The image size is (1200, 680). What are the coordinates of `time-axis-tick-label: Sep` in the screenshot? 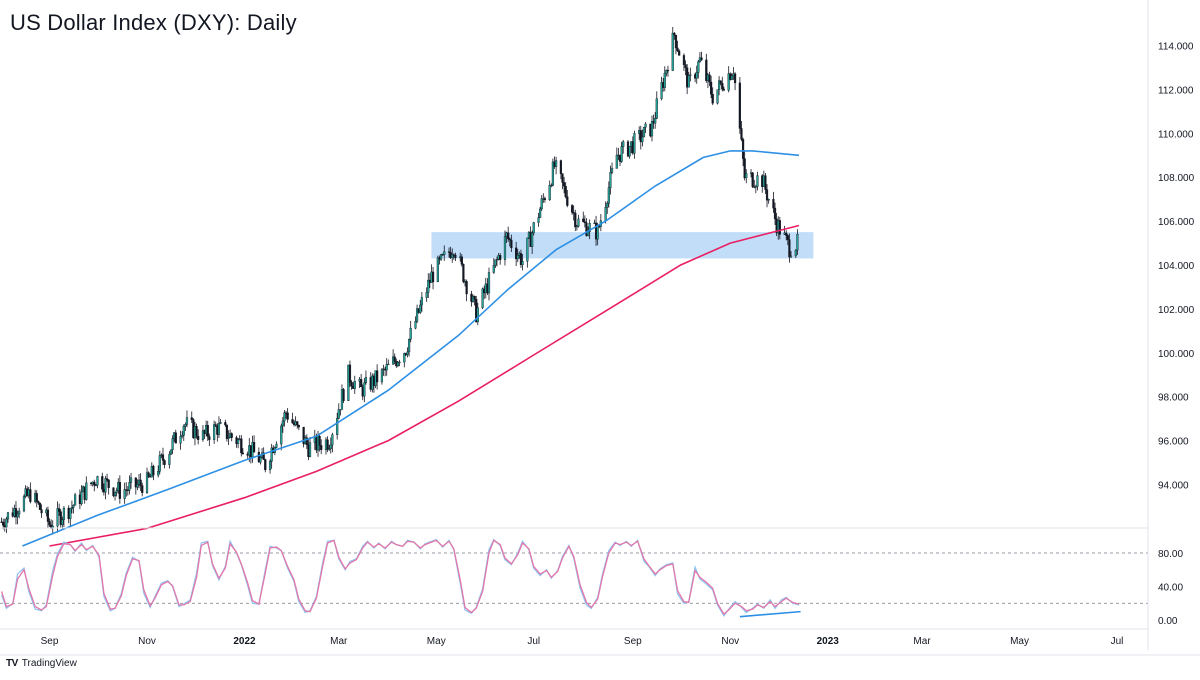 It's located at (633, 641).